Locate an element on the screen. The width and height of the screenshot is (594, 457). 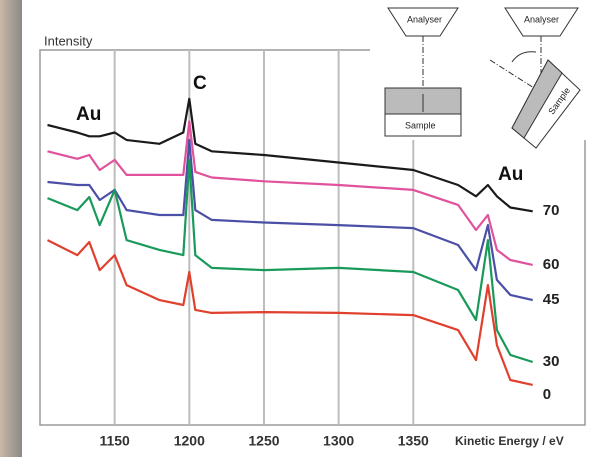
series-label: 70 is located at coordinates (551, 210).